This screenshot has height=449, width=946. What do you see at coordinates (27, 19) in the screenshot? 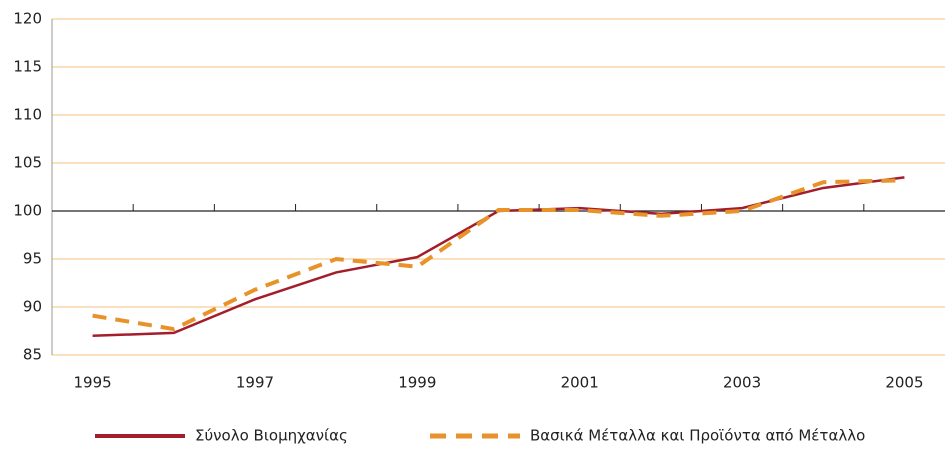
I see `y-tick-label: 120` at bounding box center [27, 19].